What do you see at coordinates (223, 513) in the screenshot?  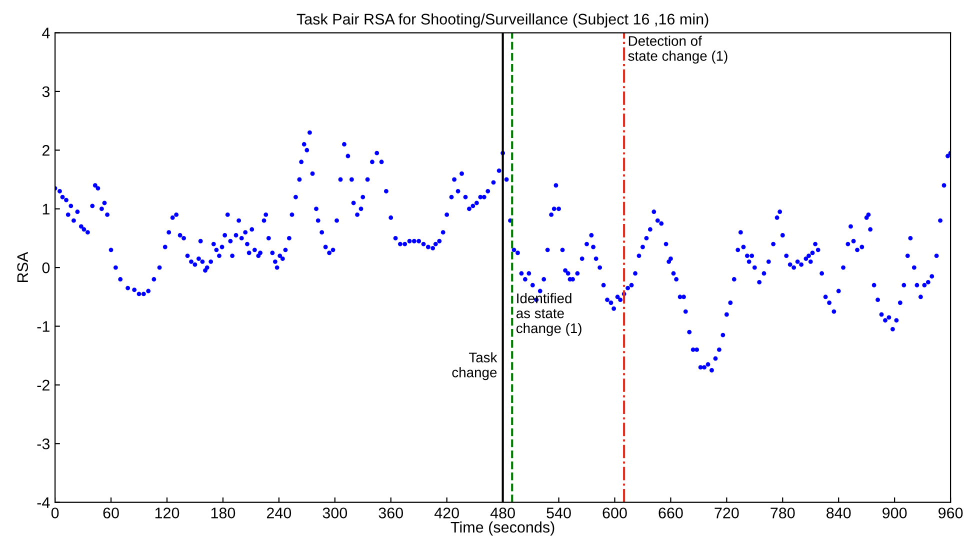 I see `x-tick-label: 180` at bounding box center [223, 513].